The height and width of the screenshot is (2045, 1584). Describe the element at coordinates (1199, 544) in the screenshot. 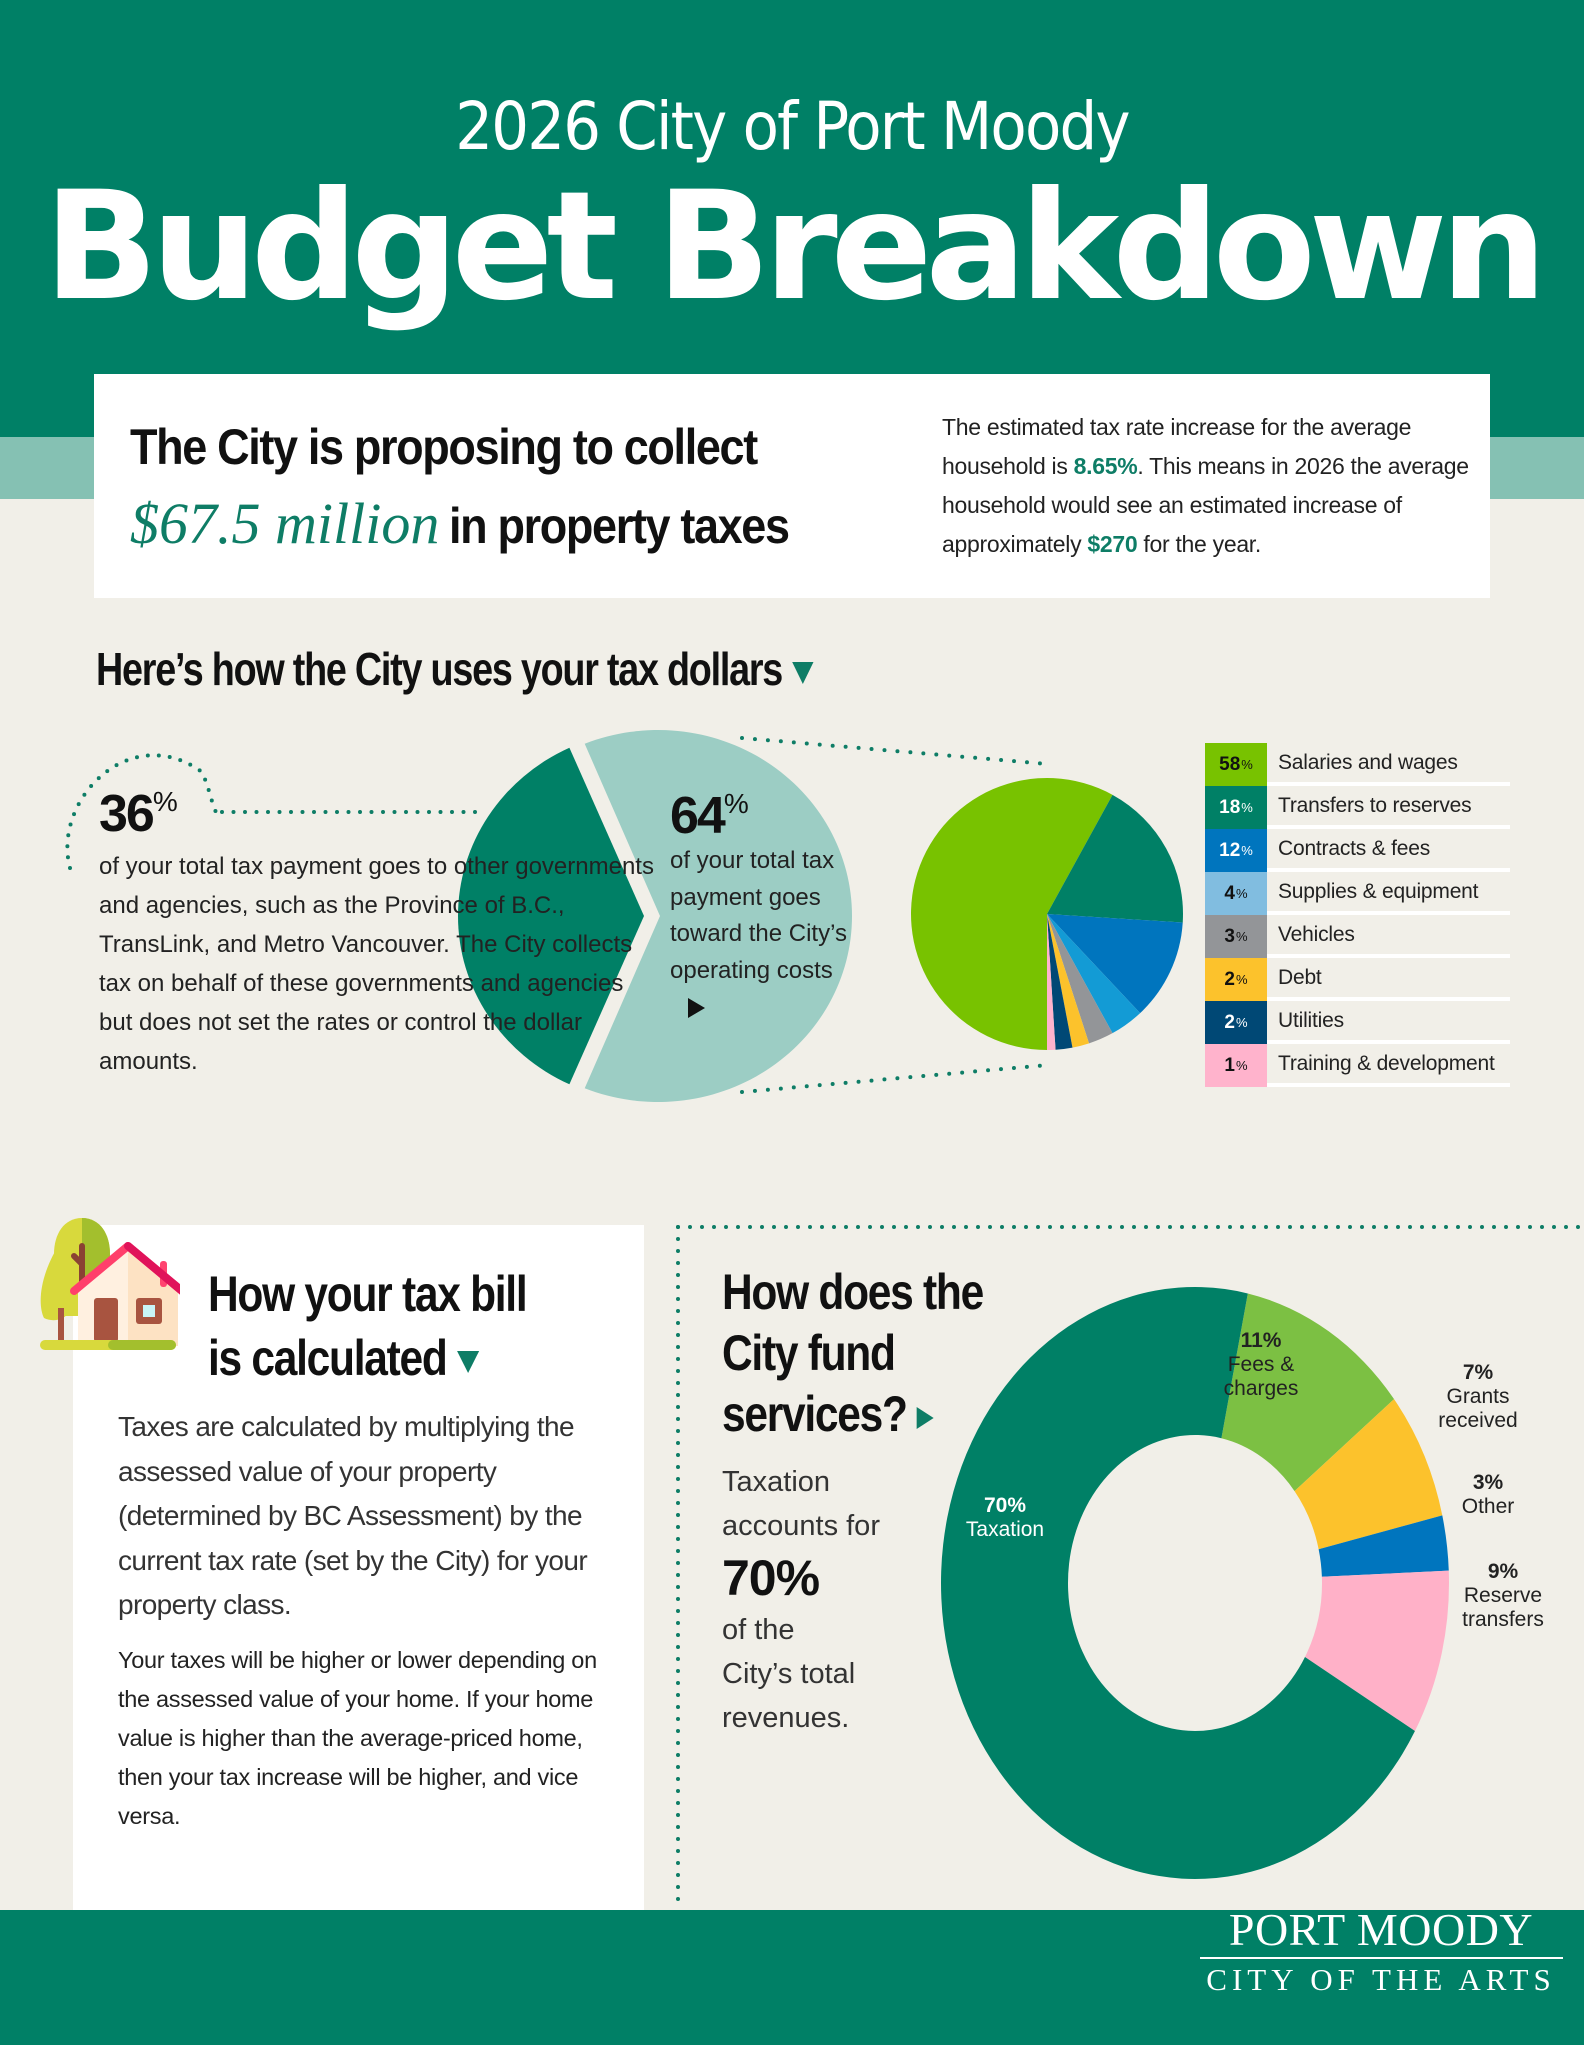

I see `intro-note-text: for the year.` at that location.